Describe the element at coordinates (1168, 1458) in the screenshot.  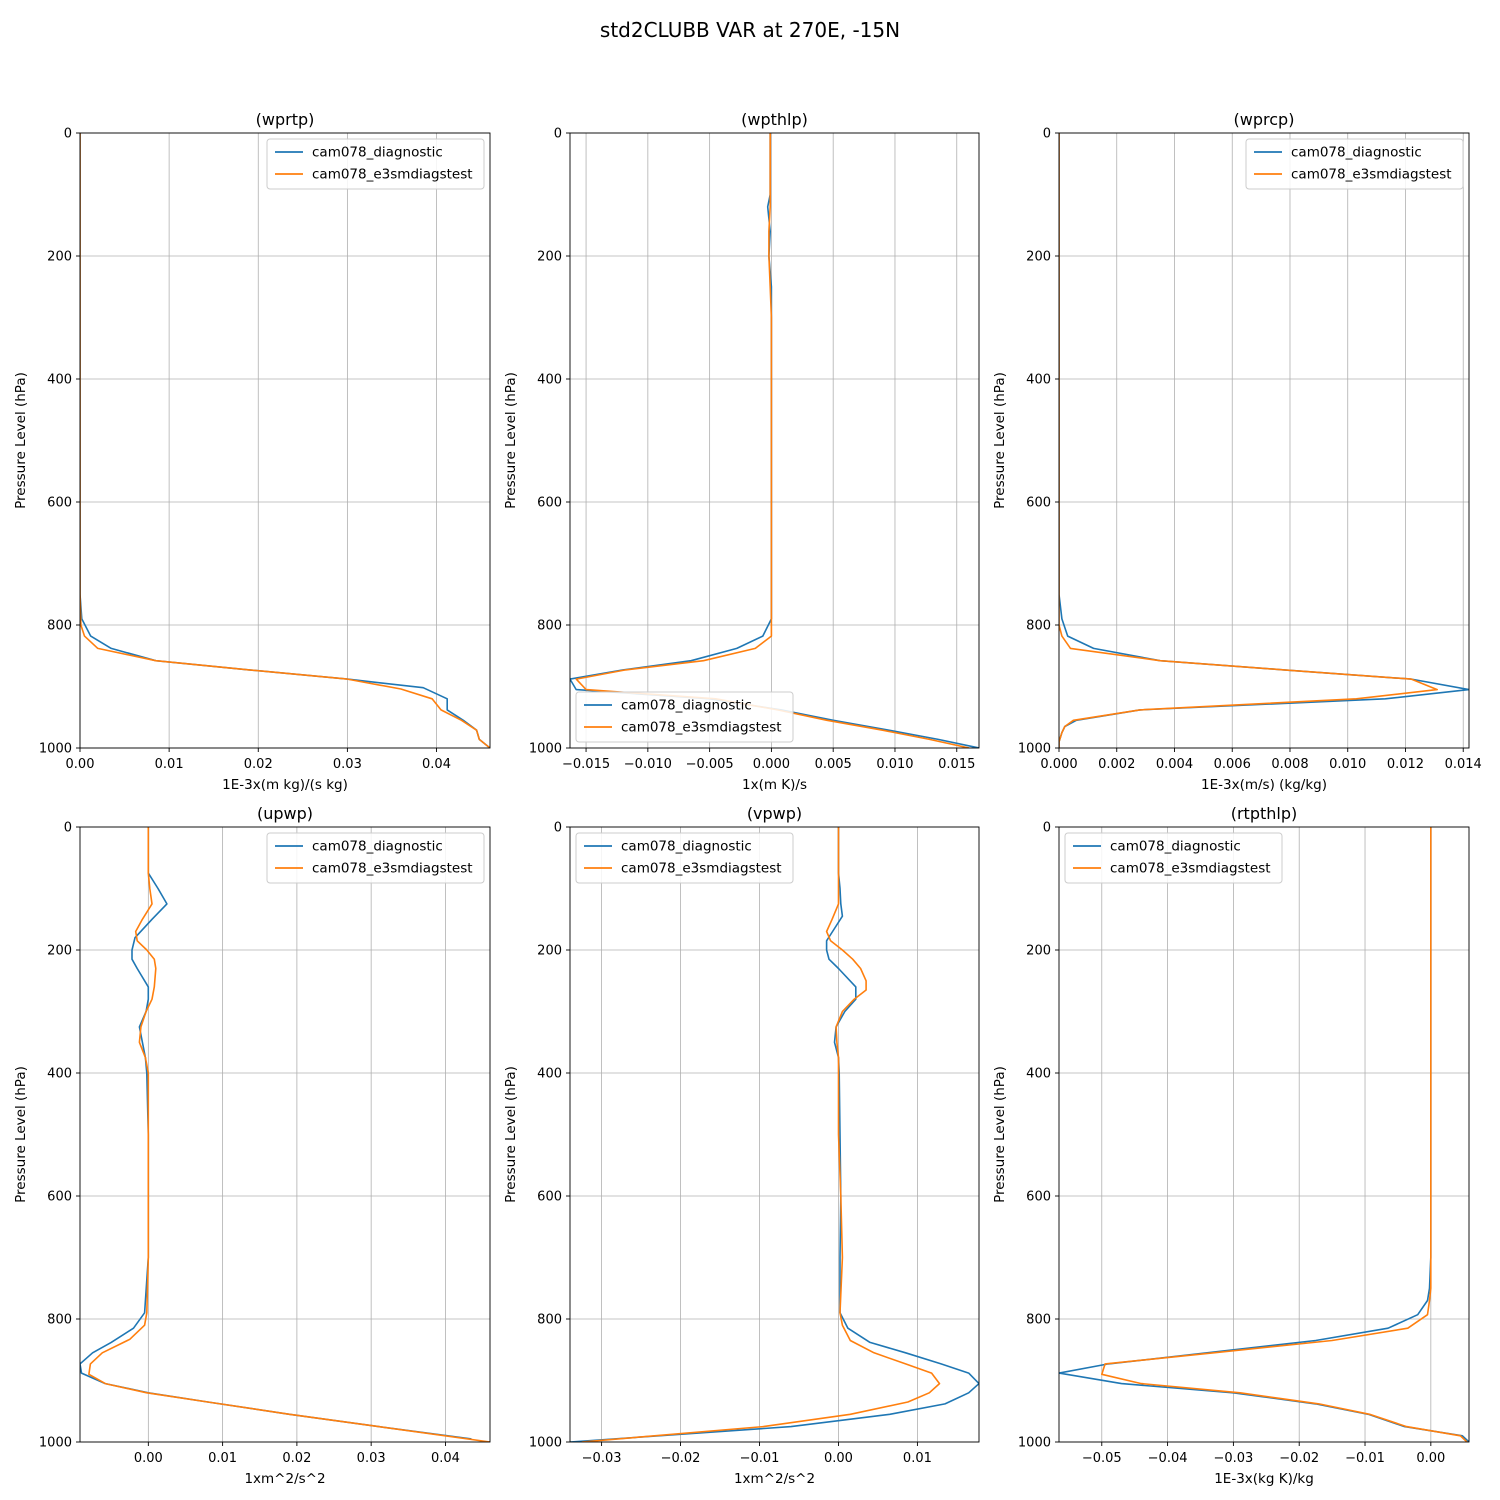
I see `x-tick-label: −0.04` at that location.